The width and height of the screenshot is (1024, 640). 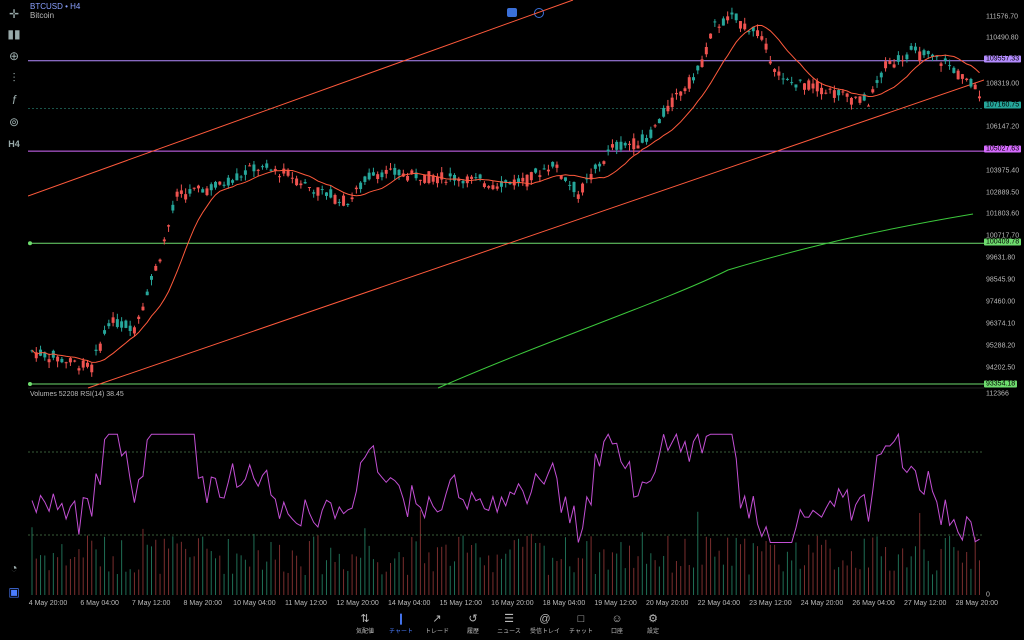 What do you see at coordinates (77, 394) in the screenshot?
I see `indicator-label: Volumes 52208 RSI(14) 38.45` at bounding box center [77, 394].